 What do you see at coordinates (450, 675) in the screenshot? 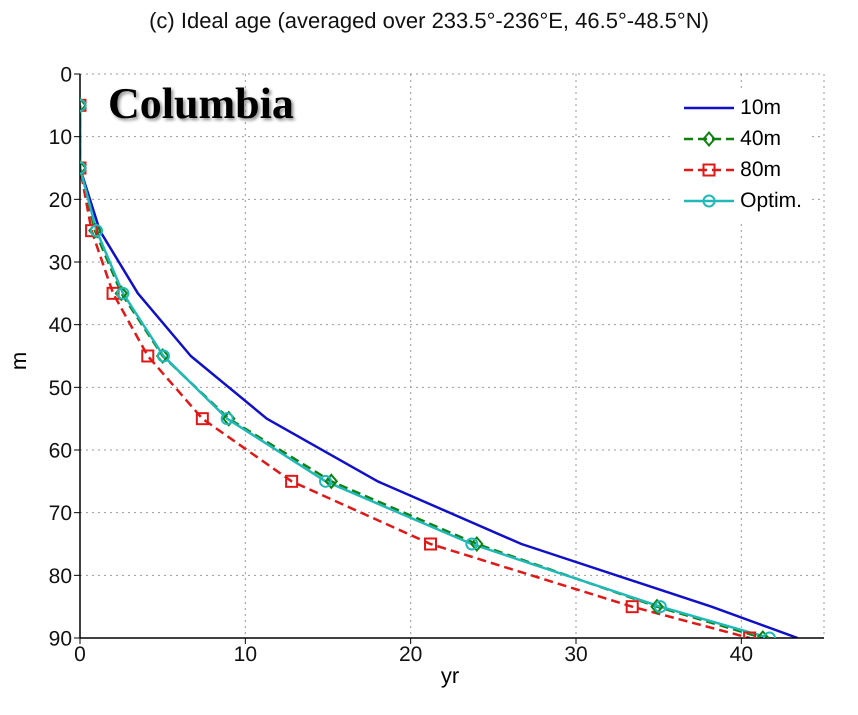
I see `x-axis-title: yr` at bounding box center [450, 675].